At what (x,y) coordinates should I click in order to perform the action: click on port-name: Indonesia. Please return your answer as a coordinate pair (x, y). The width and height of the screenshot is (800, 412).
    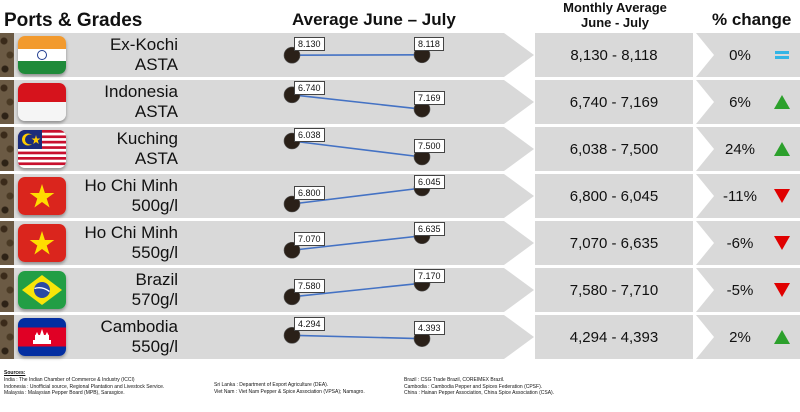
    Looking at the image, I should click on (141, 91).